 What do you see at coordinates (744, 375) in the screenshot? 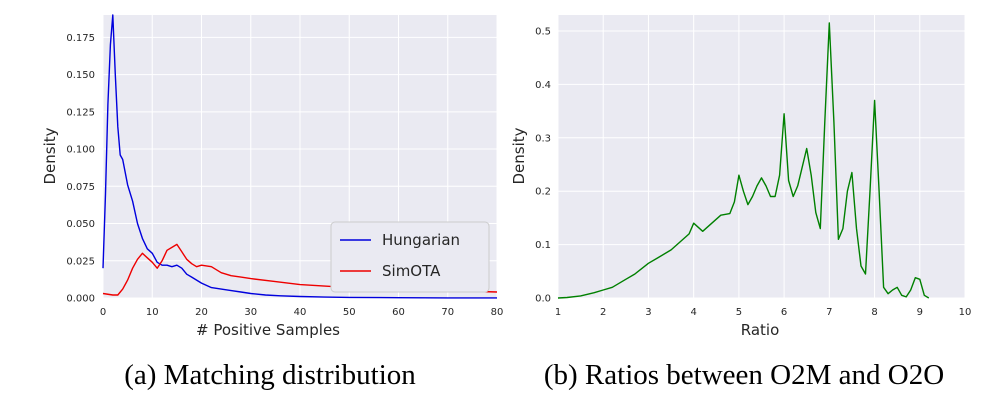
I see `caption-b: (b) Ratios between O2M and O2O` at bounding box center [744, 375].